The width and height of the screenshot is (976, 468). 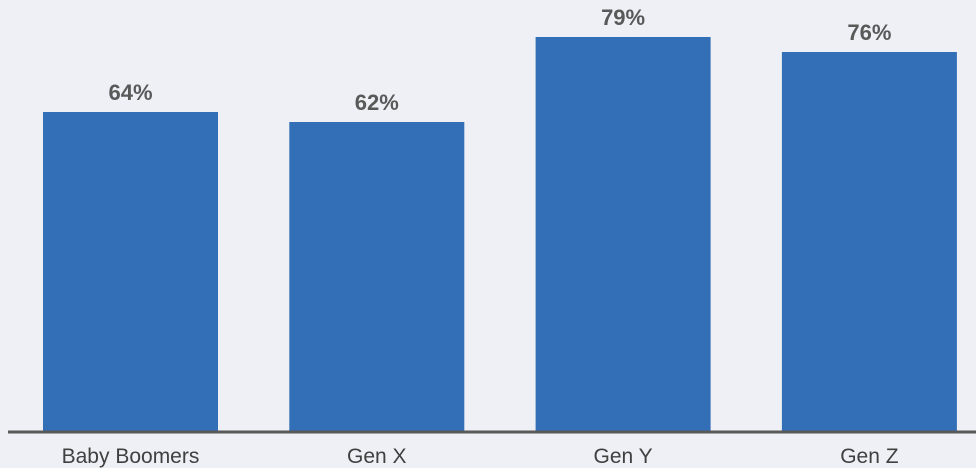 What do you see at coordinates (869, 456) in the screenshot?
I see `category-label: Gen Z` at bounding box center [869, 456].